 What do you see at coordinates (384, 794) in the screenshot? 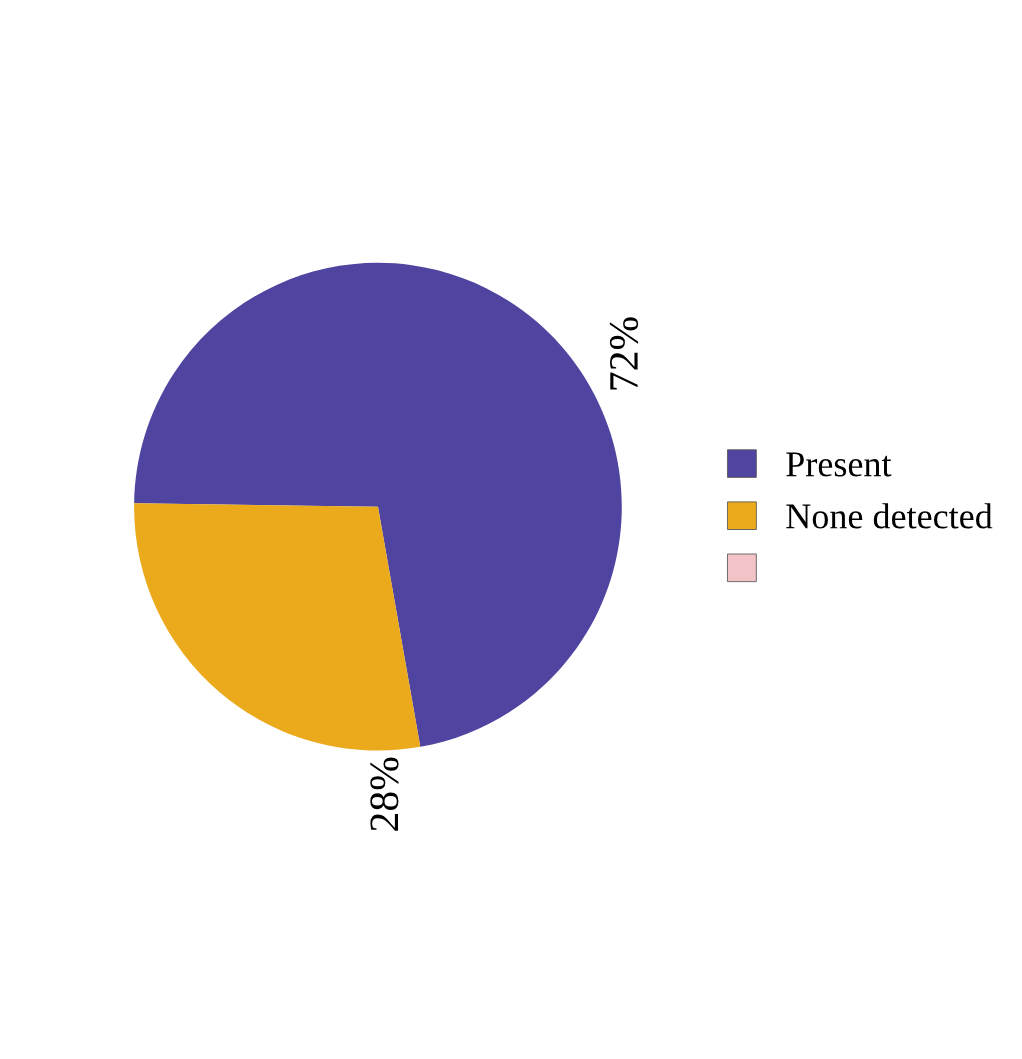
I see `data-label: 28%` at bounding box center [384, 794].